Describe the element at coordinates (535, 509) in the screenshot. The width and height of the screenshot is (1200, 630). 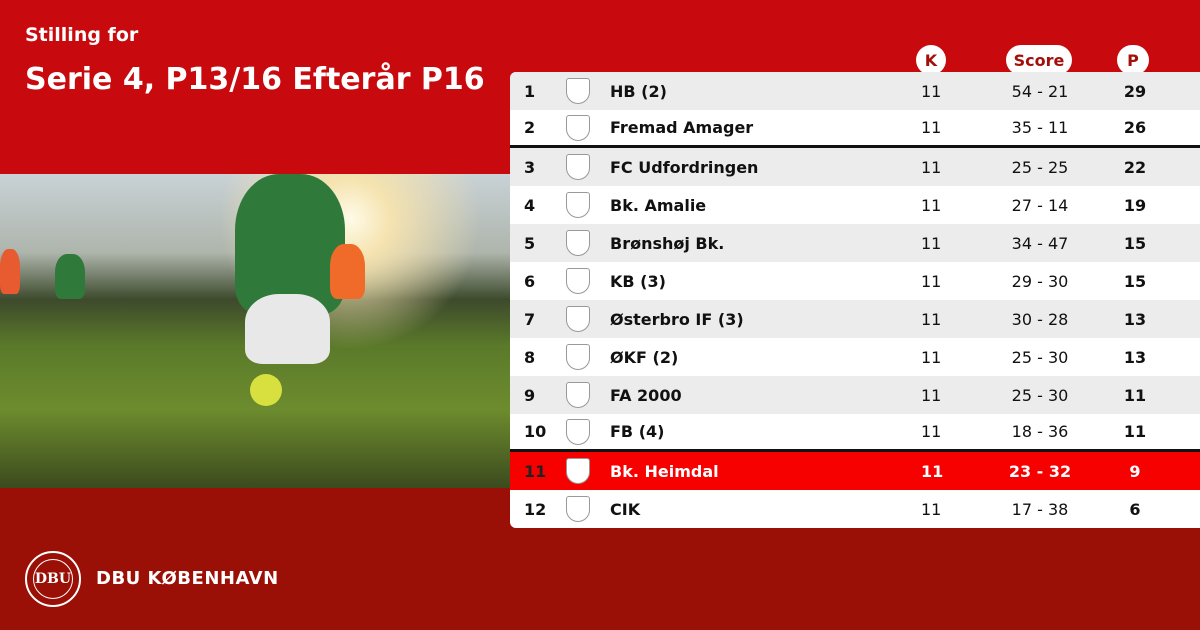
I see `team-rank: 12` at that location.